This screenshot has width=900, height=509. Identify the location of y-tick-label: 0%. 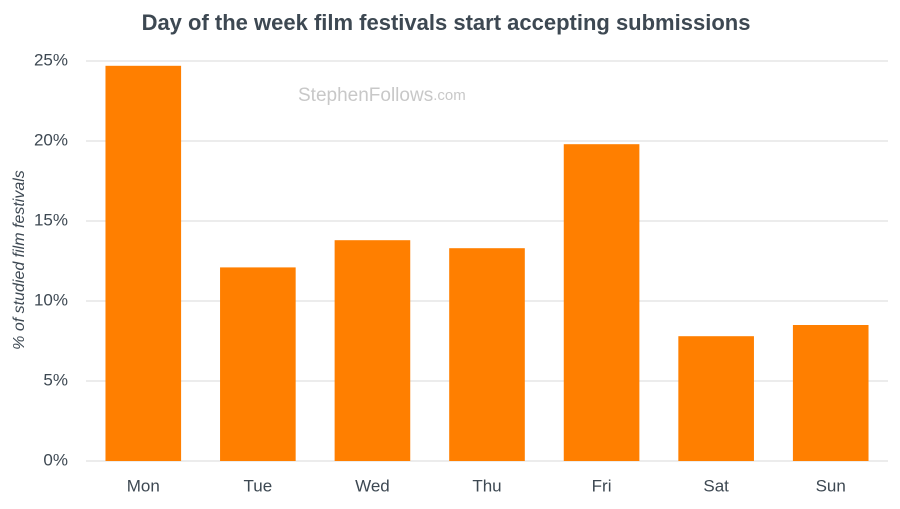
(55, 459).